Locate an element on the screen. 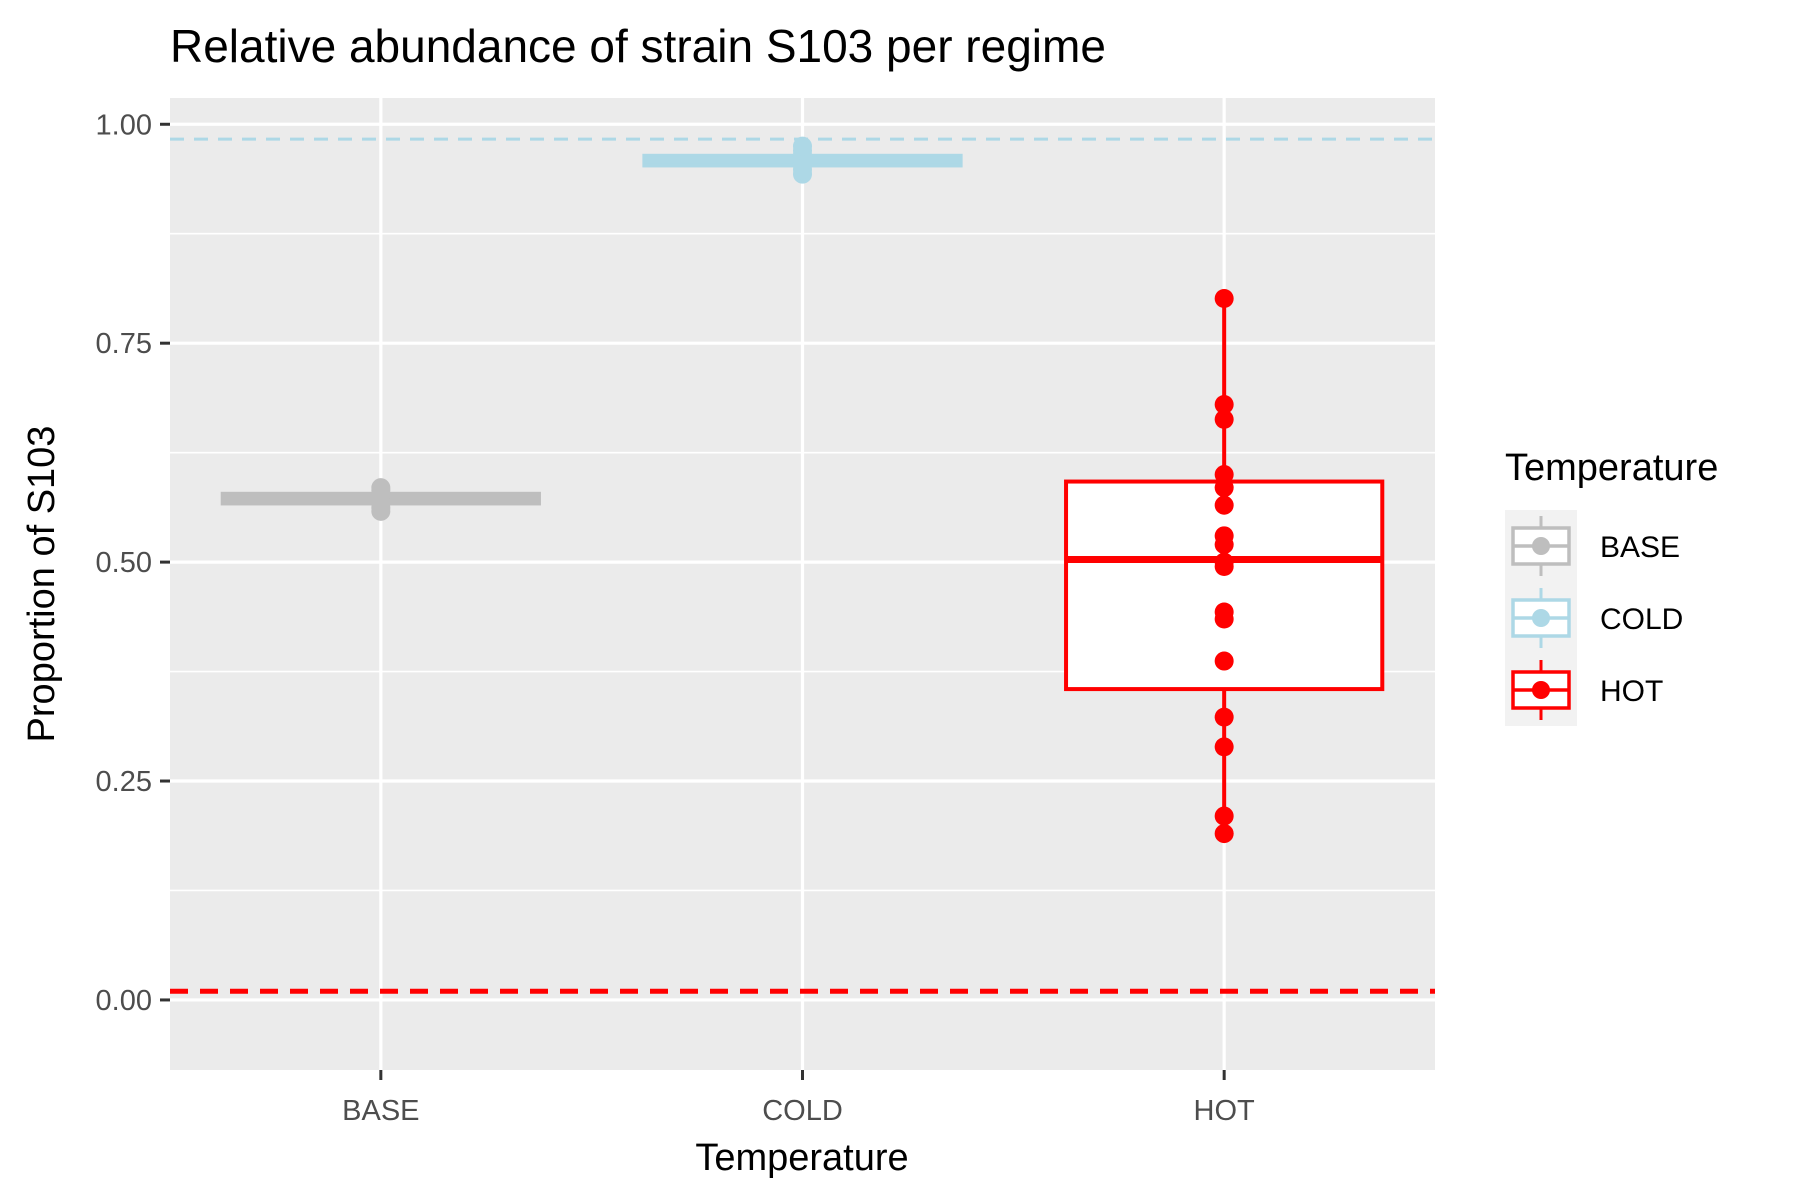 The image size is (1800, 1200). legend-label: COLD is located at coordinates (1641, 619).